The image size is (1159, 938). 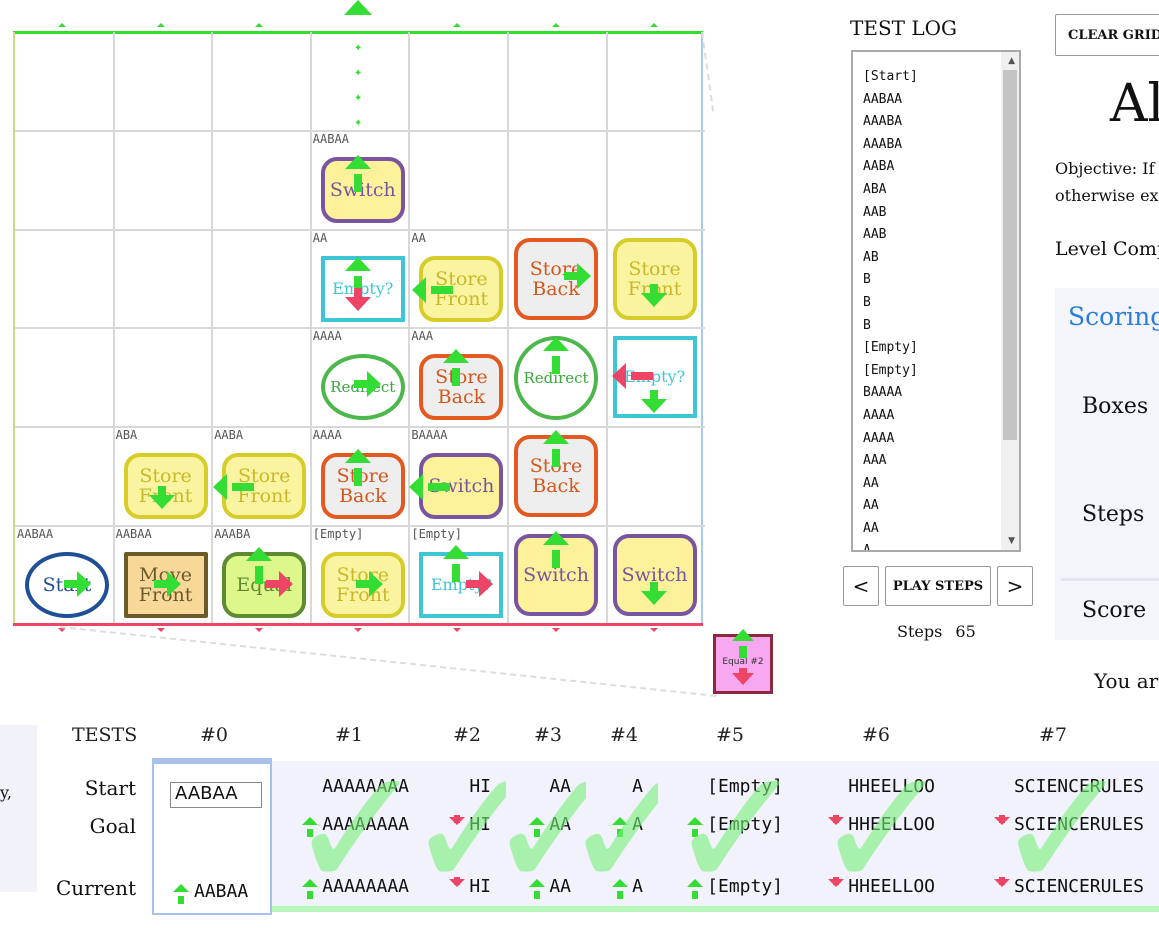 I want to click on grid-cell: AA Store Front, so click(x=458, y=279).